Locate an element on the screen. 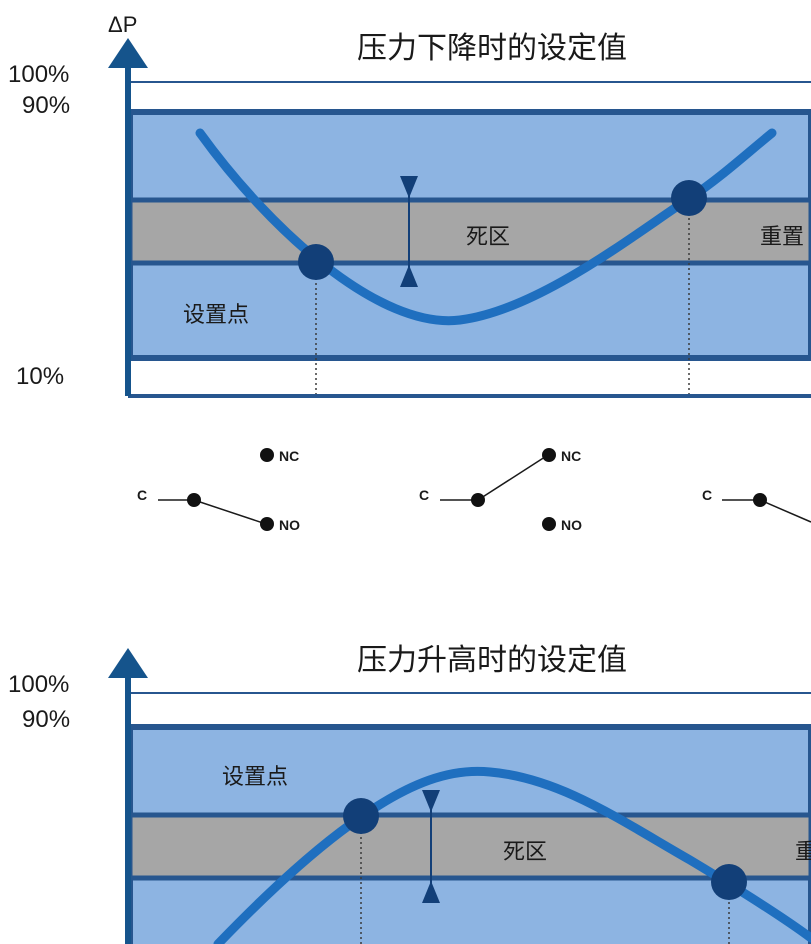 This screenshot has width=811, height=944. axis-symbol: ΔP is located at coordinates (122, 24).